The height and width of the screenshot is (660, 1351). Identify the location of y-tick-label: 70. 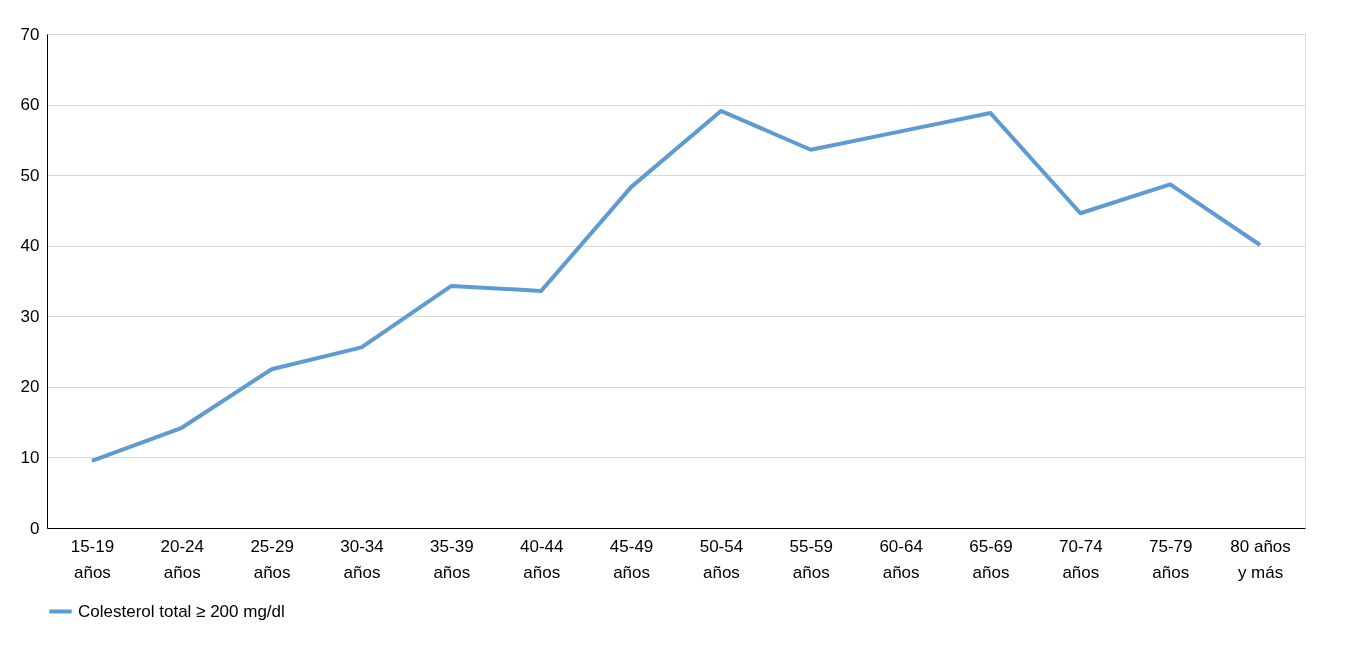
(30, 34).